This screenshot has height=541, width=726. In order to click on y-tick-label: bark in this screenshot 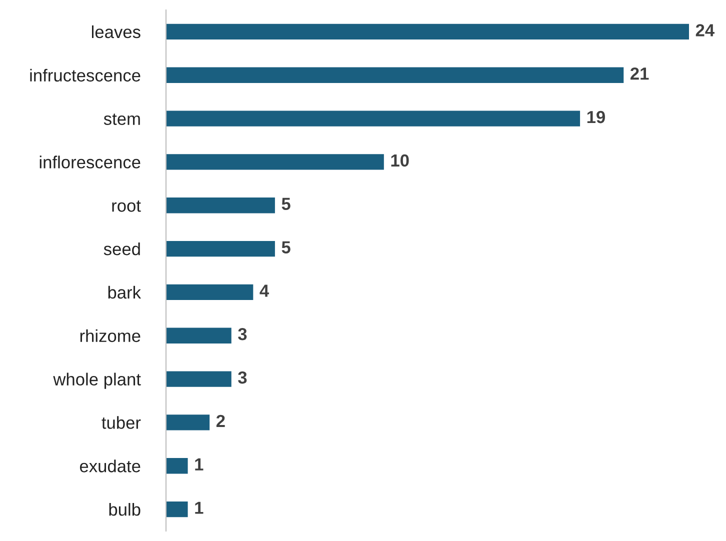, I will do `click(125, 292)`.